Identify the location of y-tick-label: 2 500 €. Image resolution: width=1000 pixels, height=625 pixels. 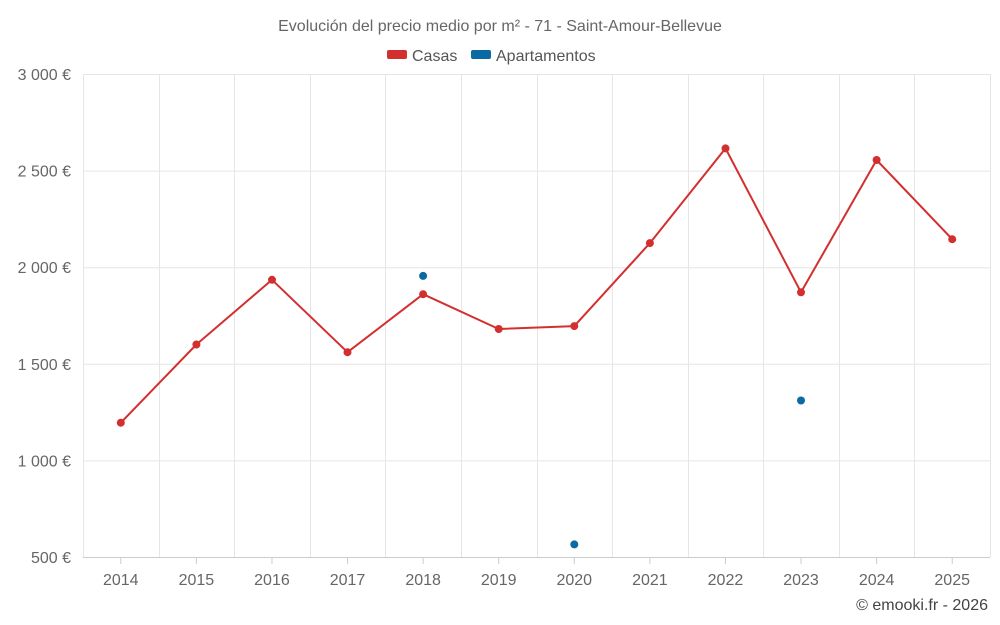
(44, 172).